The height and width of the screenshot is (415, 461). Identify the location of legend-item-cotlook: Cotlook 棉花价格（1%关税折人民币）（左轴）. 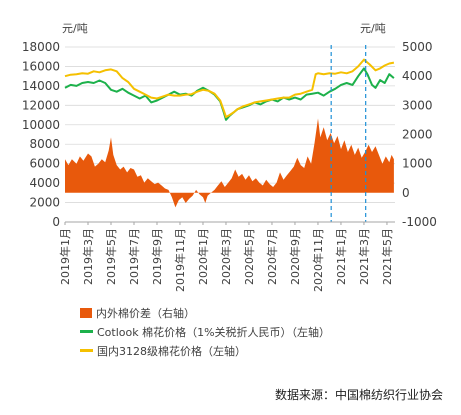
(205, 332).